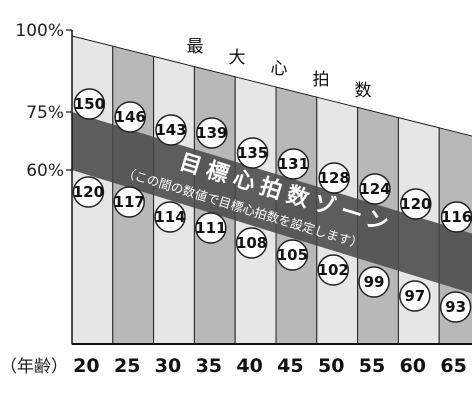  I want to click on badge-value-s0-60: 120, so click(415, 204).